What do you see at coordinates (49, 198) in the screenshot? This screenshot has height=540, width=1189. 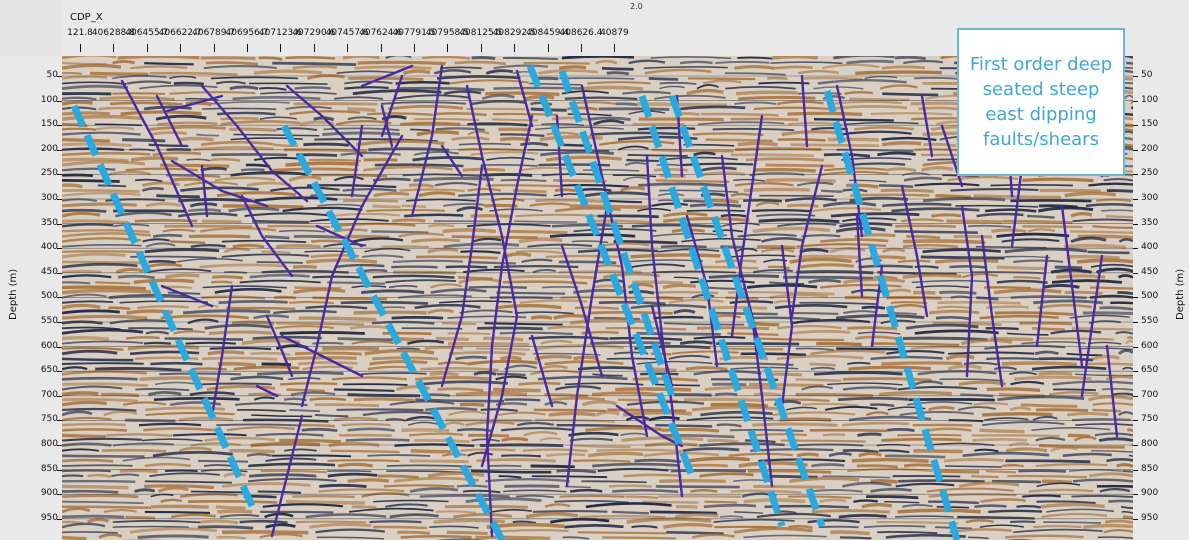 I see `depth-tick-label: 300` at bounding box center [49, 198].